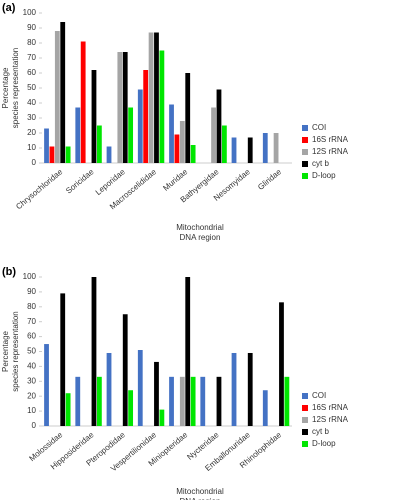  Describe the element at coordinates (269, 179) in the screenshot. I see `x-tick-label: Gliridae` at that location.